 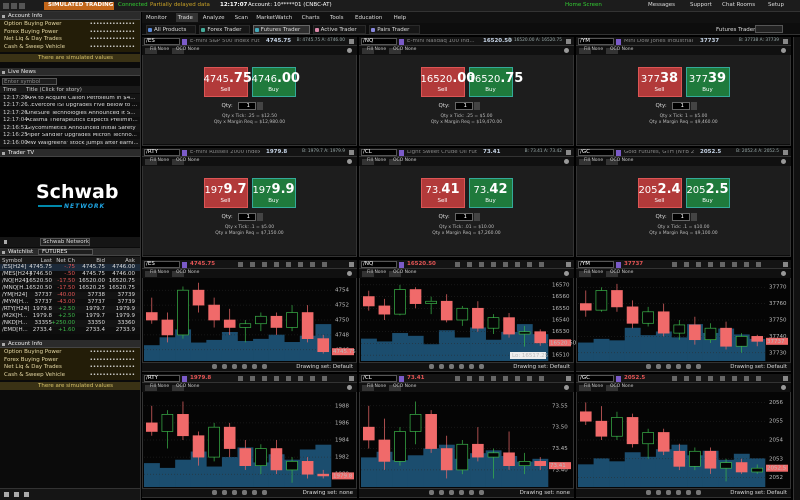 I want to click on price-display: 1979.9, so click(x=274, y=189).